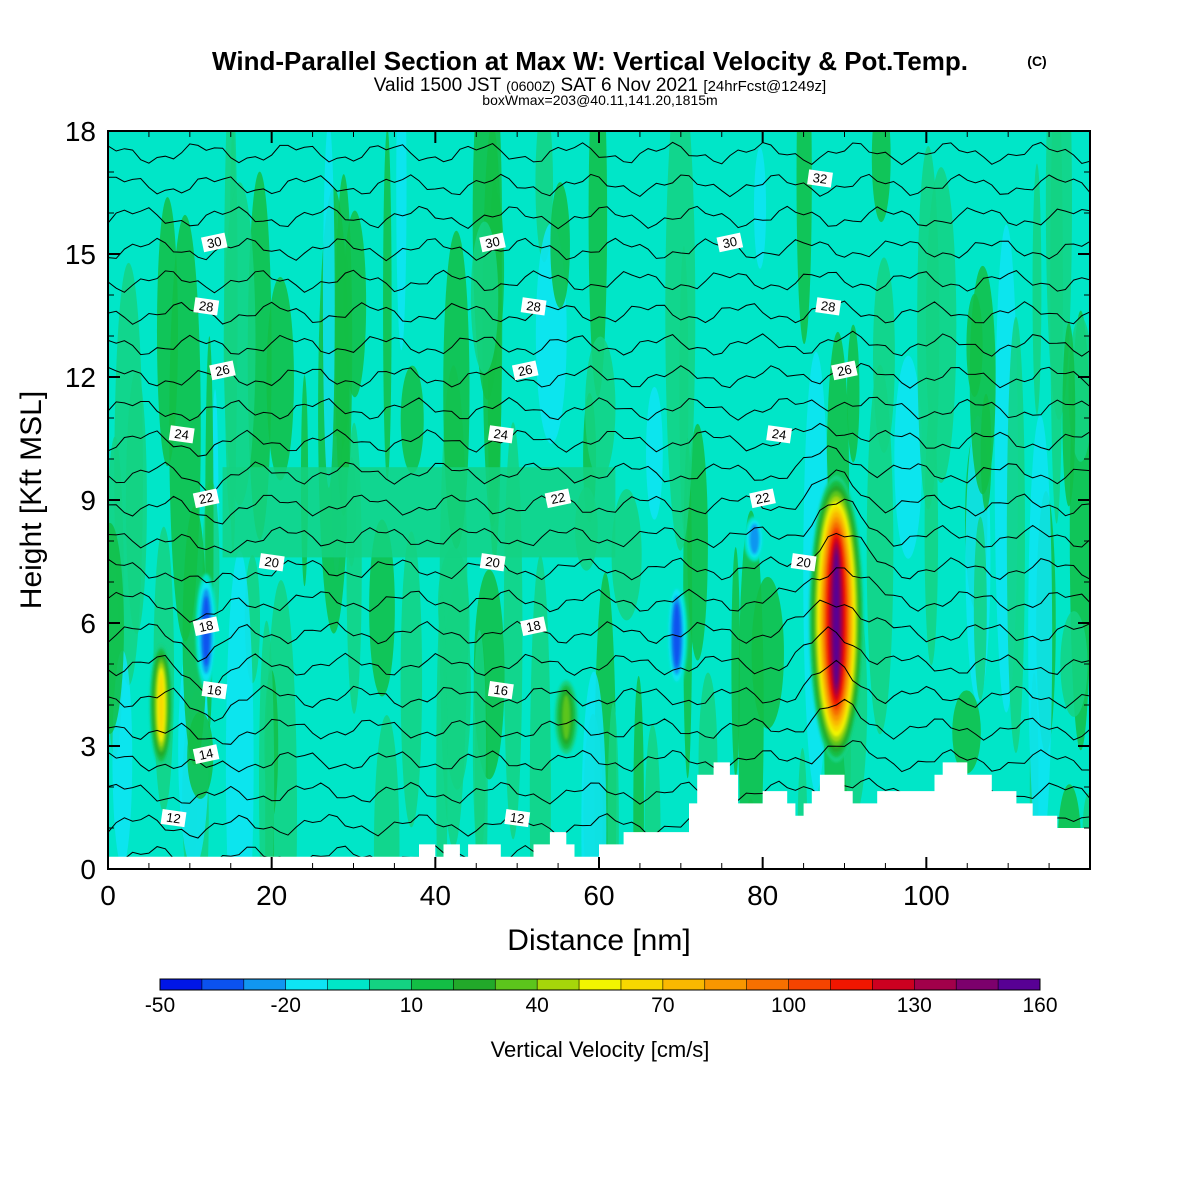 The image size is (1200, 1200). I want to click on theta-contour-label: 32, so click(820, 178).